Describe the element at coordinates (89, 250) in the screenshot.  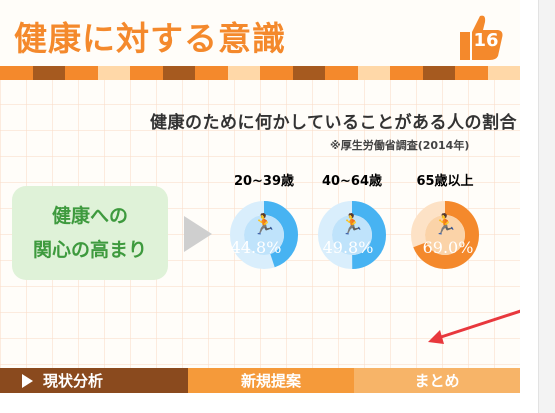
I see `interest-line-2: 関心の高まり` at that location.